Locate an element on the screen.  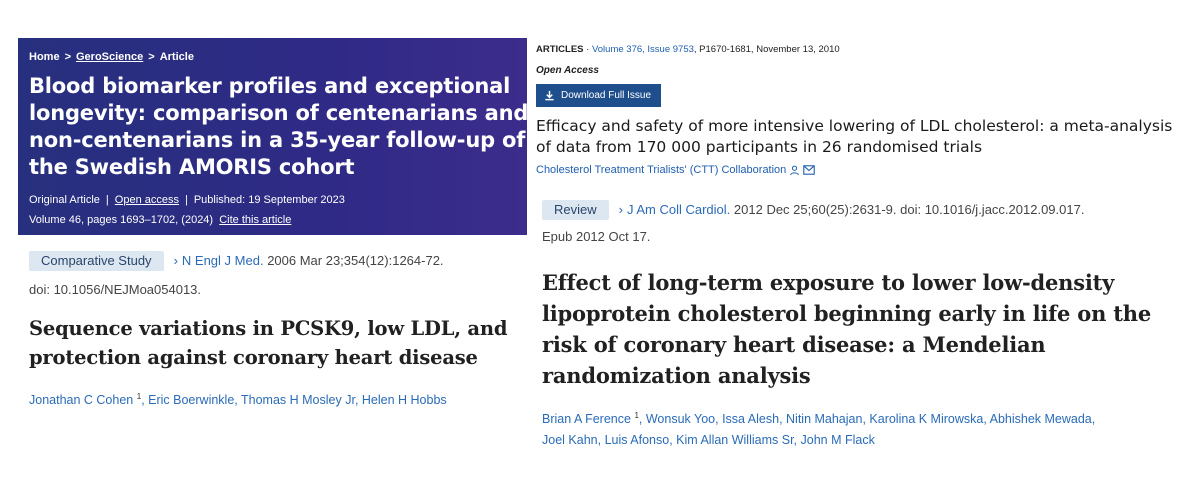
article-type: Original Article is located at coordinates (64, 200).